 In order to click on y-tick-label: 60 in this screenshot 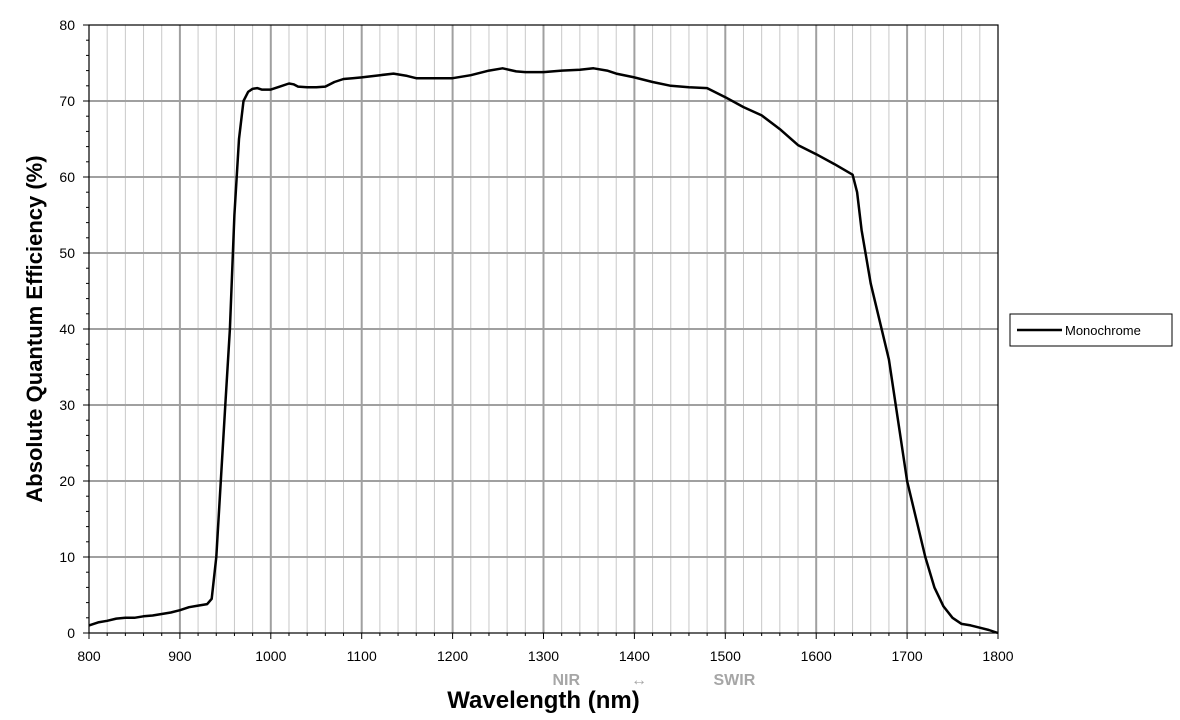, I will do `click(67, 177)`.